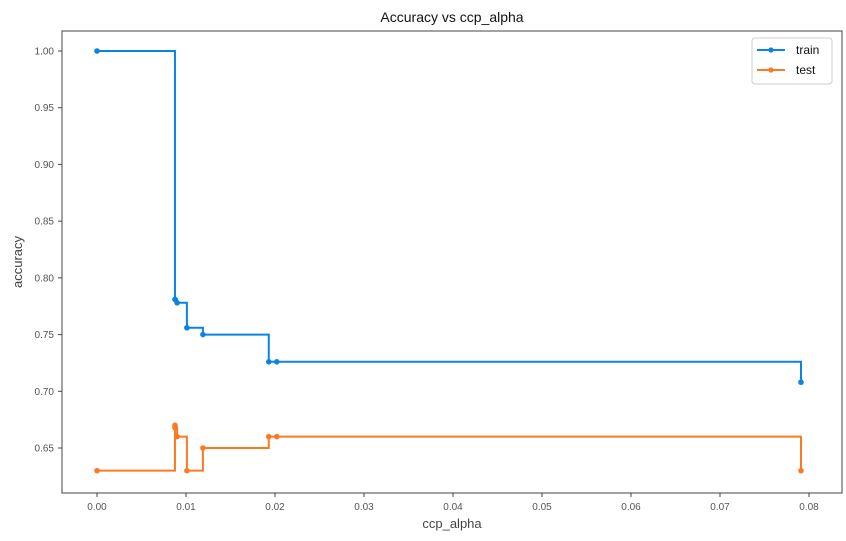 The image size is (846, 541). What do you see at coordinates (452, 523) in the screenshot?
I see `x-axis-label: ccp_alpha` at bounding box center [452, 523].